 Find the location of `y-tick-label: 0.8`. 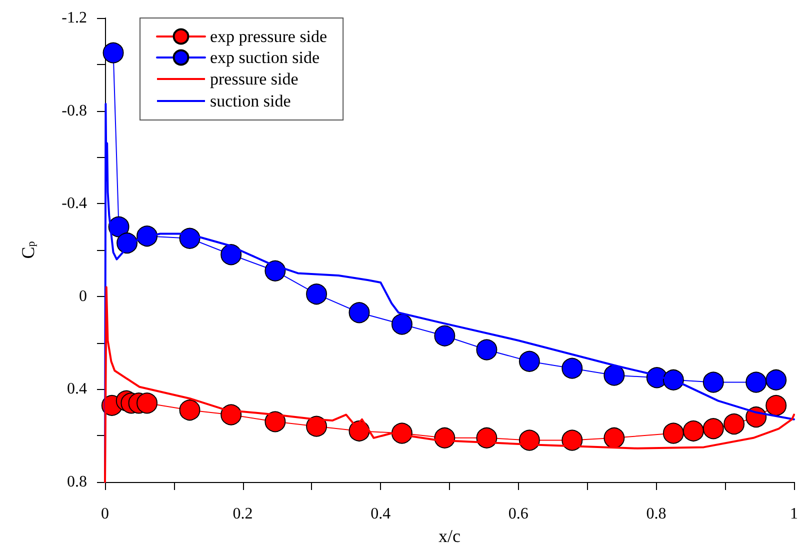

y-tick-label: 0.8 is located at coordinates (77, 482).